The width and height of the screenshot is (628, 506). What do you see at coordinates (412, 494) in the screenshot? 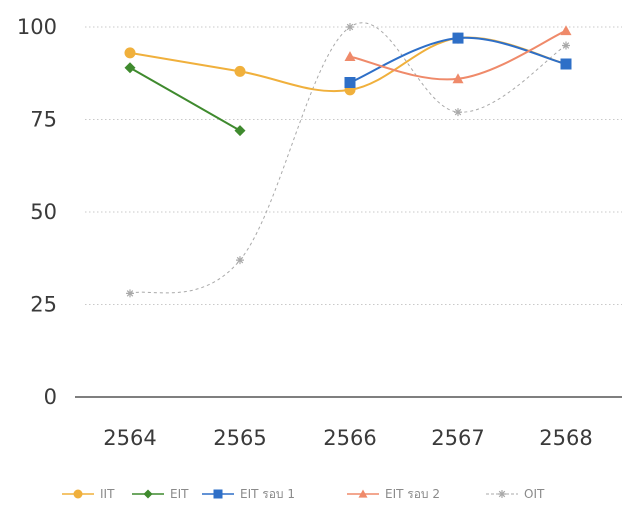
I see `legend-label: EIT รอบ 2` at bounding box center [412, 494].